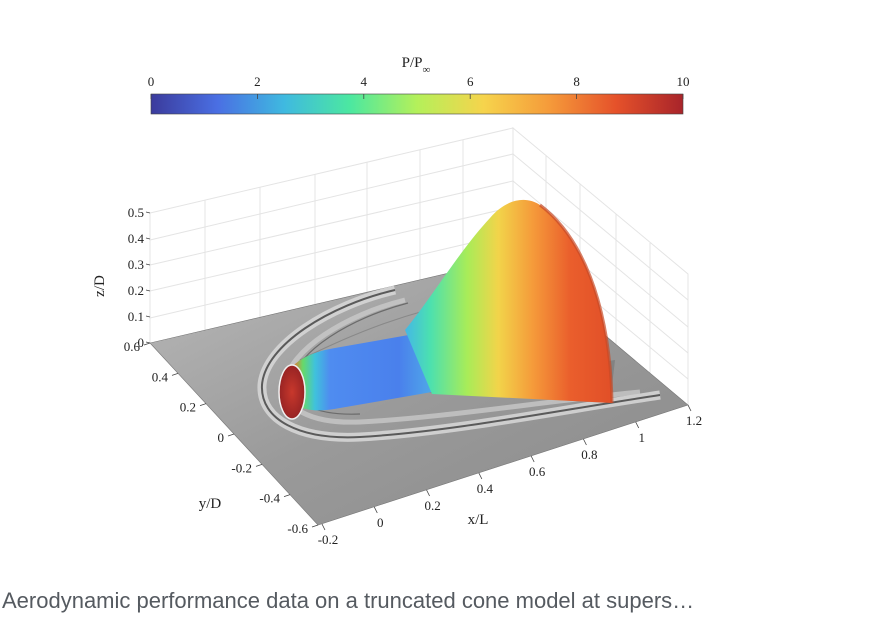 This screenshot has width=874, height=622. I want to click on colorbar-tick-label: 10, so click(683, 81).